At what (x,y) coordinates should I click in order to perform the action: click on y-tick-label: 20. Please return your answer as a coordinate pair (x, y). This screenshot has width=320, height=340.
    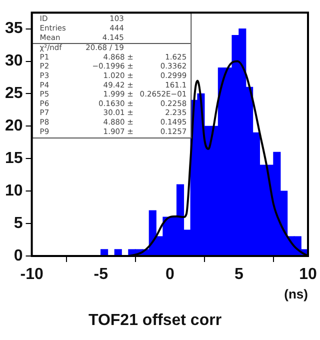
    Looking at the image, I should click on (14, 126).